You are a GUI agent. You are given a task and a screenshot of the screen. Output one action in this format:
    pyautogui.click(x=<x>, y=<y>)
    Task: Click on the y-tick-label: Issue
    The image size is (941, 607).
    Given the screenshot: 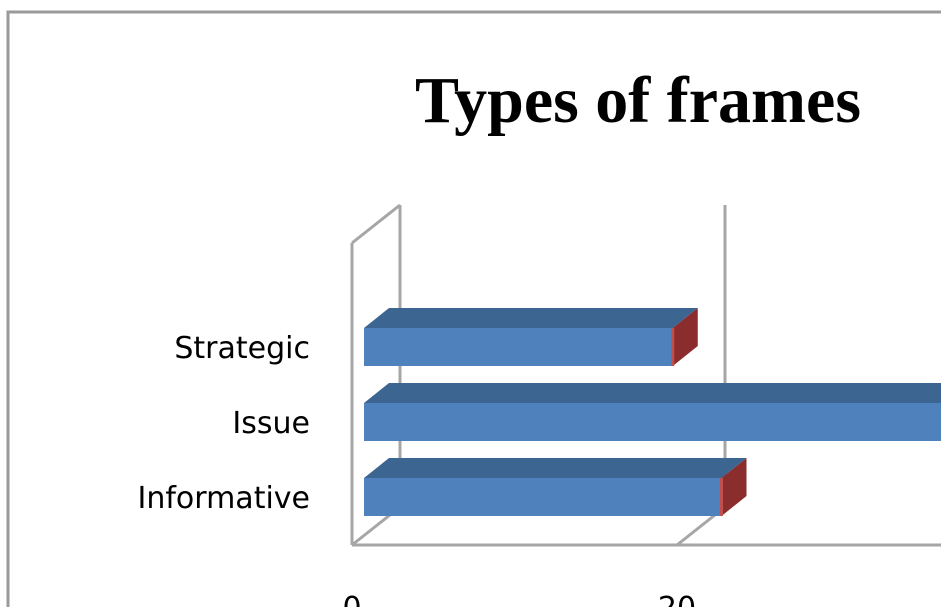 What is the action you would take?
    pyautogui.click(x=271, y=423)
    